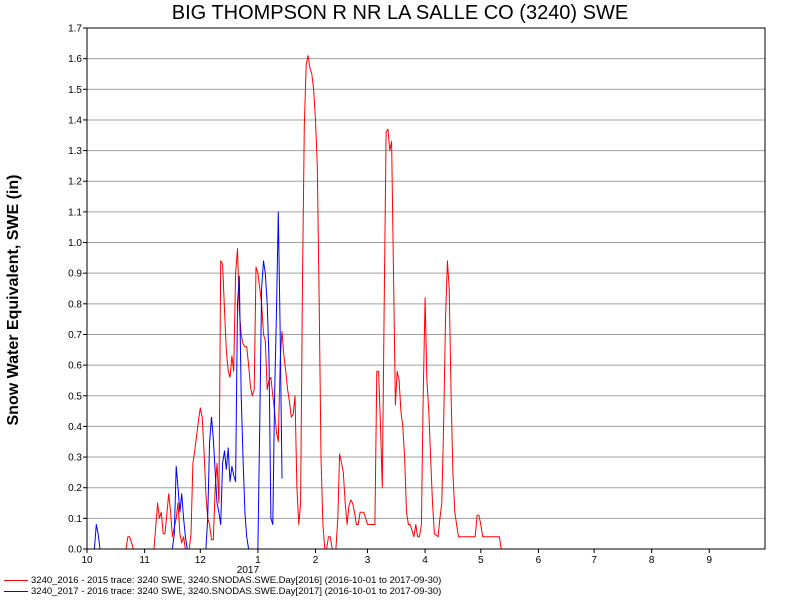 Image resolution: width=800 pixels, height=600 pixels. I want to click on y-tick-label: 0.5, so click(75, 396).